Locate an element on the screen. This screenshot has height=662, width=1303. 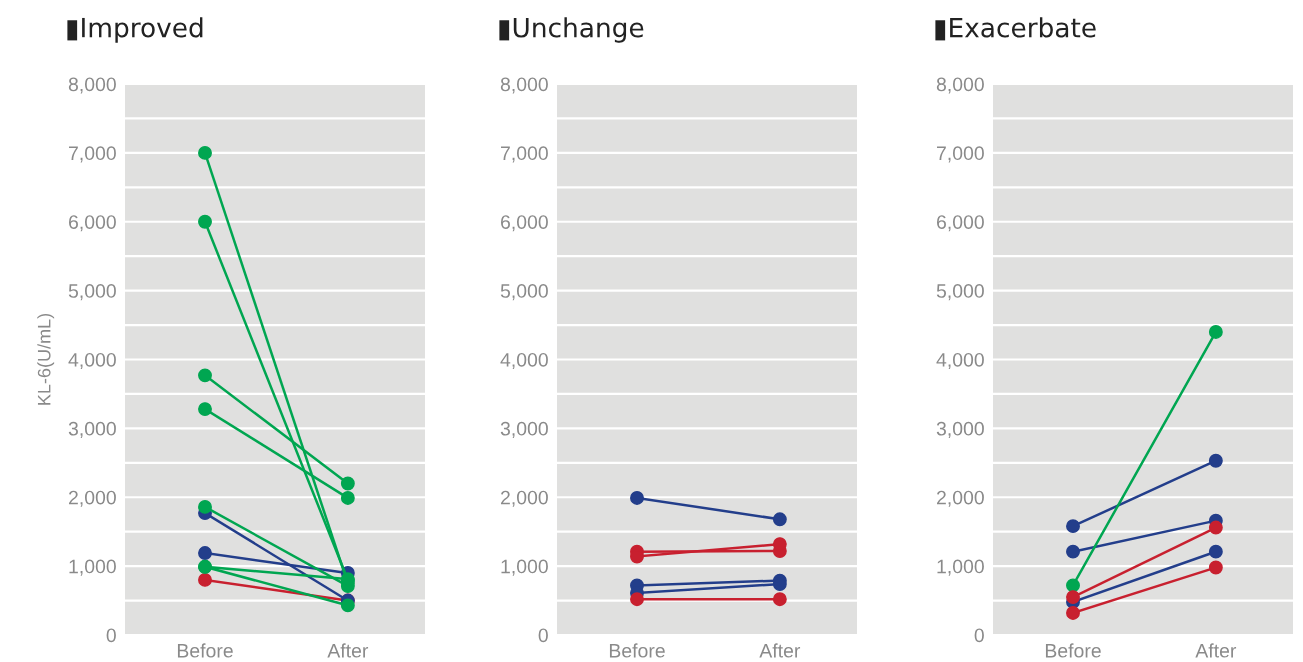
chart-title: ▮Improved is located at coordinates (135, 30).